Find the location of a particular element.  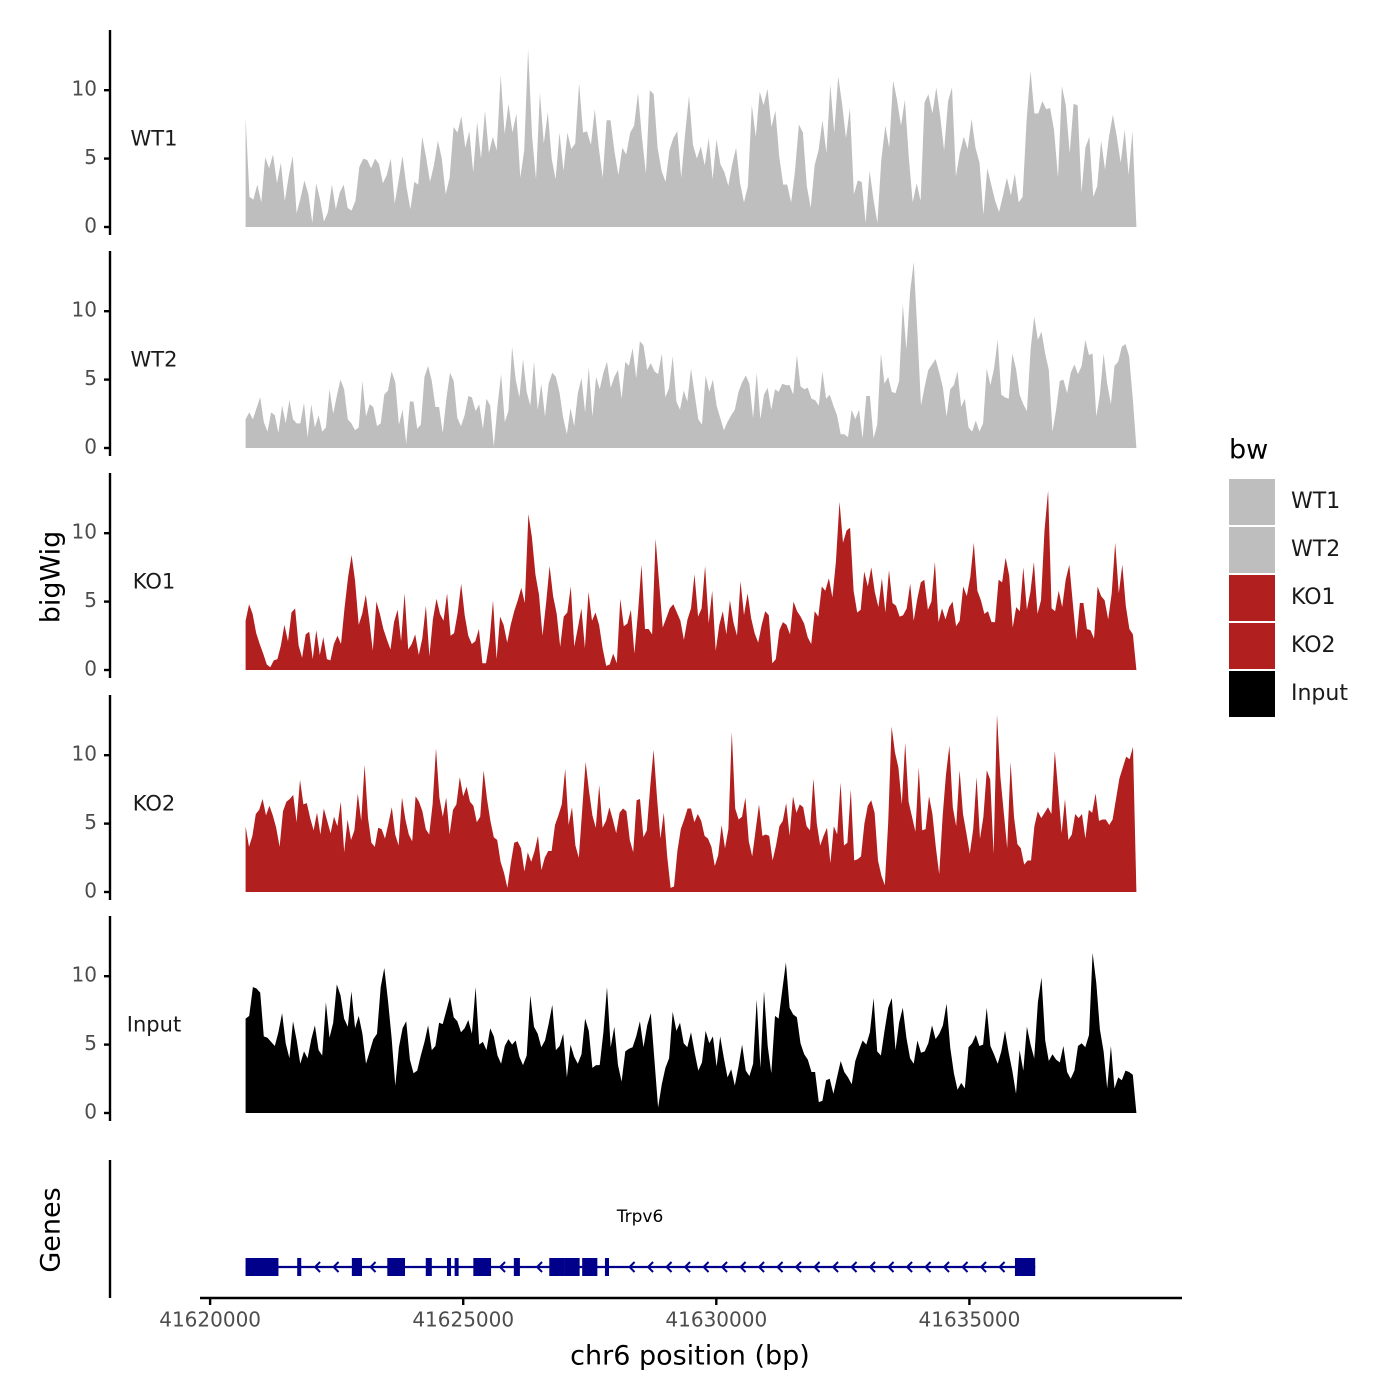

x-tick-label: 41625000 is located at coordinates (463, 1320).